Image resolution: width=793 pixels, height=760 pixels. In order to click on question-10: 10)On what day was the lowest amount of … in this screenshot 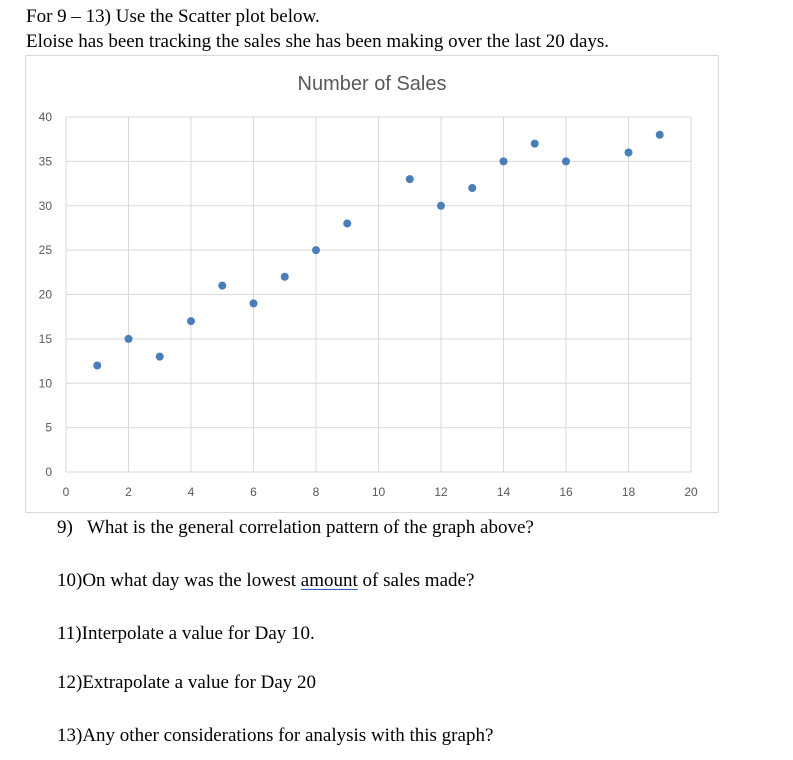, I will do `click(265, 581)`.